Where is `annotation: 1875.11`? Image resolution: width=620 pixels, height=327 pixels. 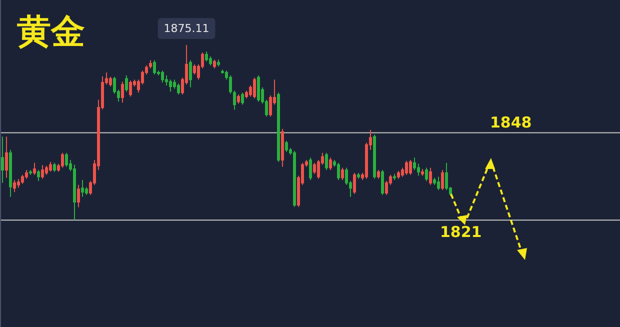
annotation: 1875.11 is located at coordinates (187, 28).